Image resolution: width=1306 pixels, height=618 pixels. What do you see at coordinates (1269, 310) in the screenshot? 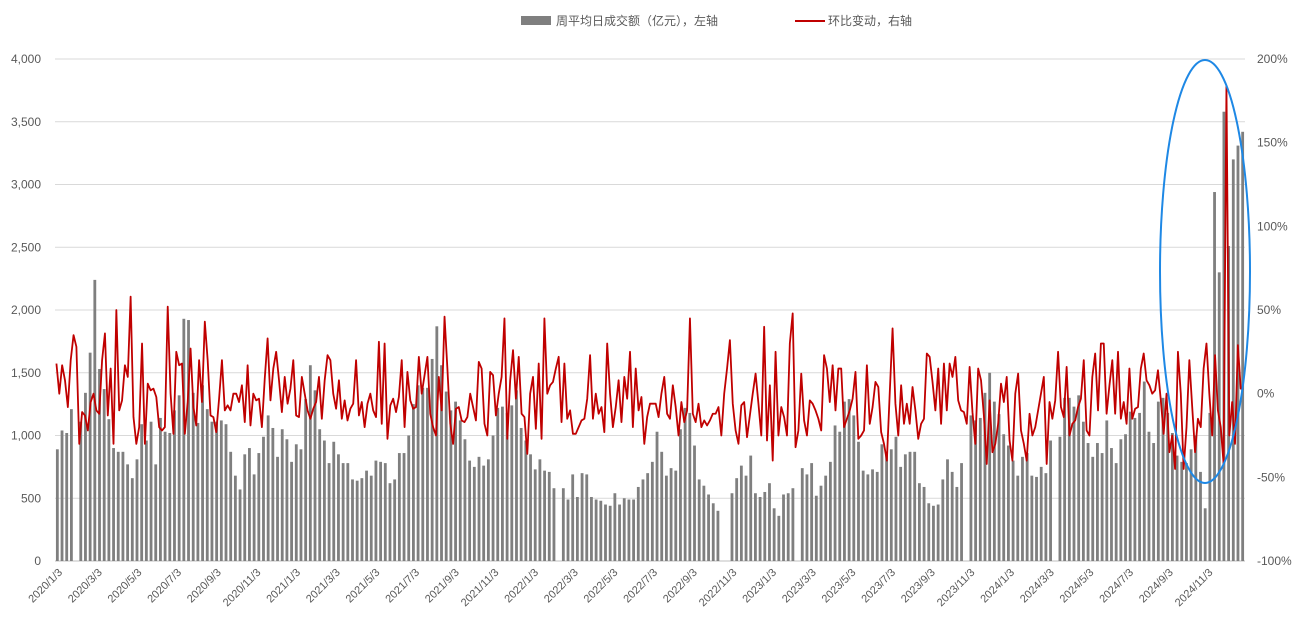
I see `right-tick-label: 50%` at bounding box center [1269, 310].